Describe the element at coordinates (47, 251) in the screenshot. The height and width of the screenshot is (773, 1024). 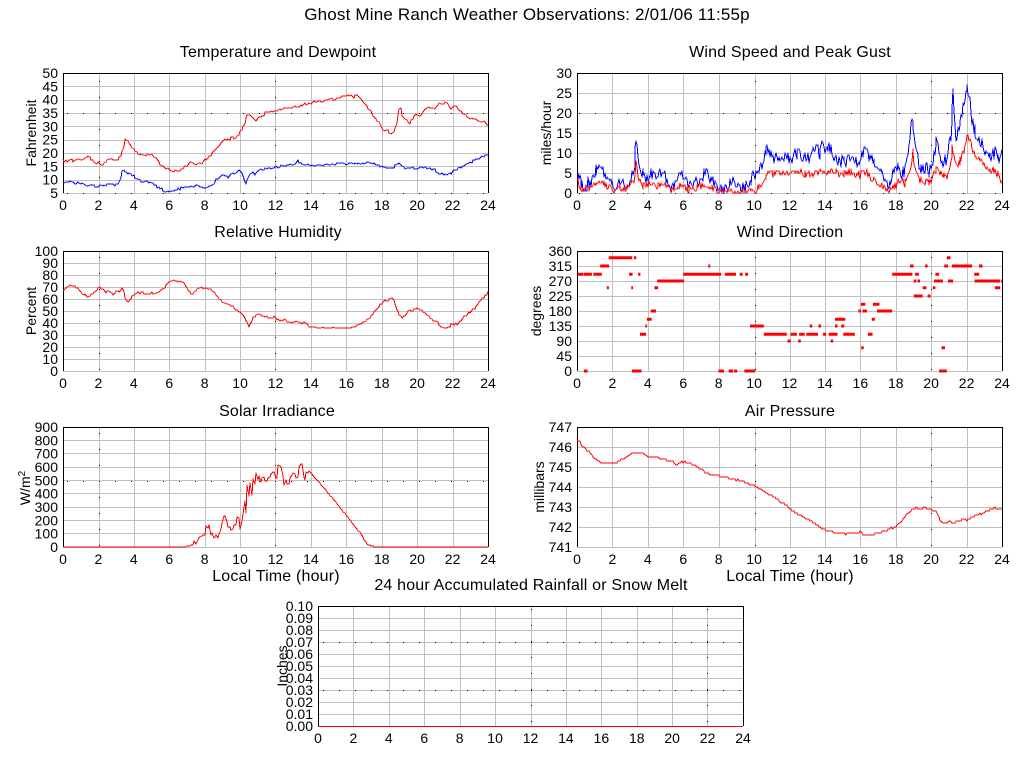
I see `svg-text: 100` at that location.